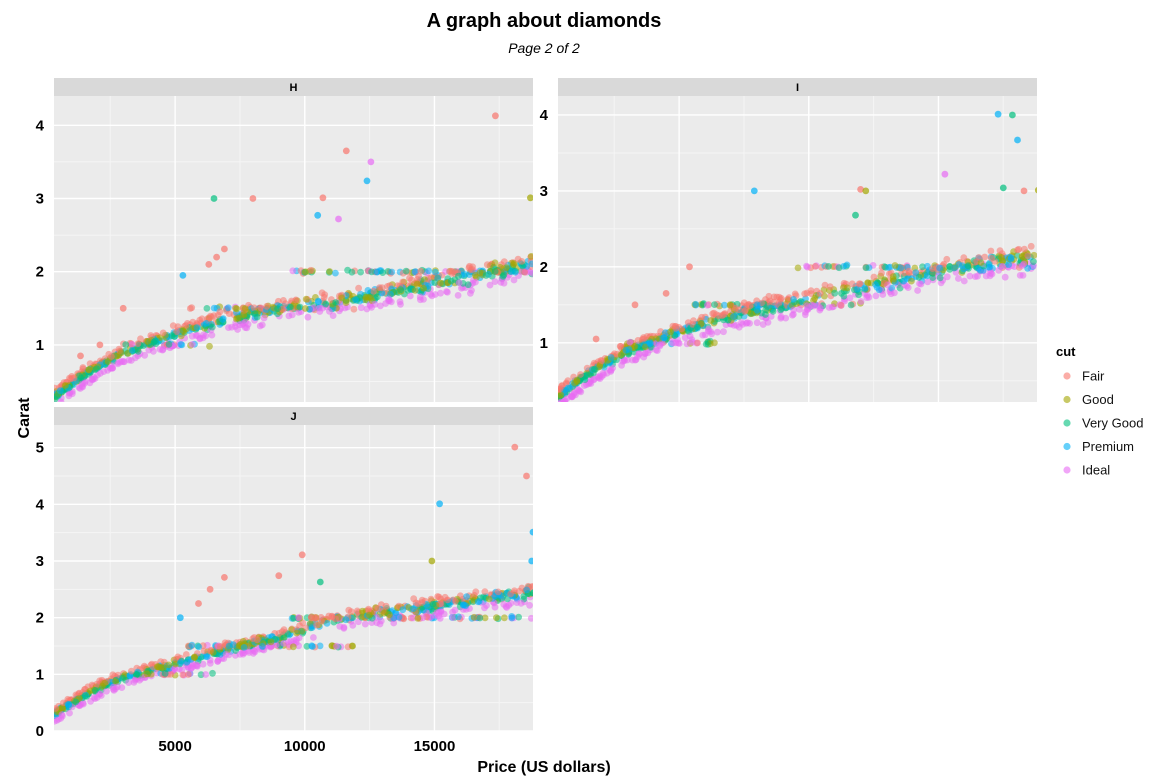  Describe the element at coordinates (40, 618) in the screenshot. I see `y-tick-label: 2` at that location.